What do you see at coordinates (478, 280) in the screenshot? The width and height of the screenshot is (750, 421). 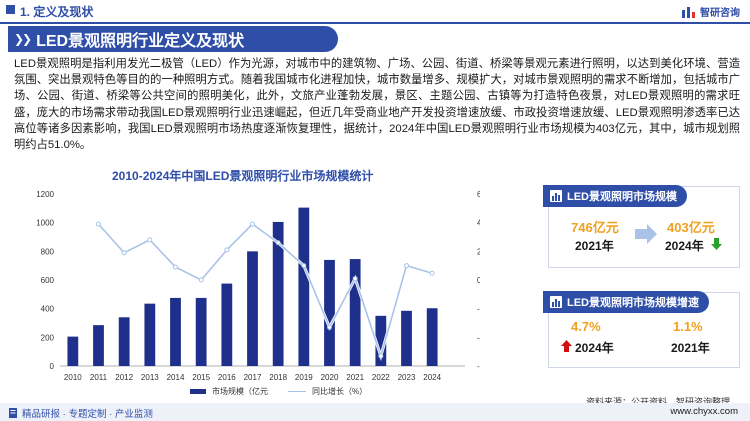 I see `y2-tick-label: 0%` at bounding box center [478, 280].